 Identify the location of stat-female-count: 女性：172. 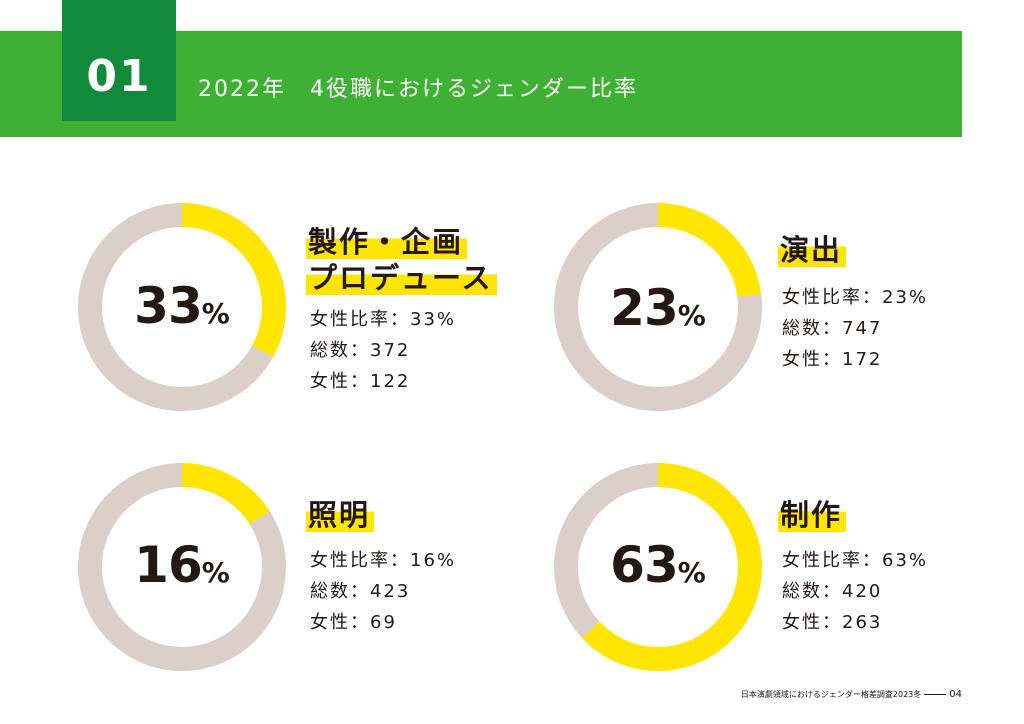
(832, 359).